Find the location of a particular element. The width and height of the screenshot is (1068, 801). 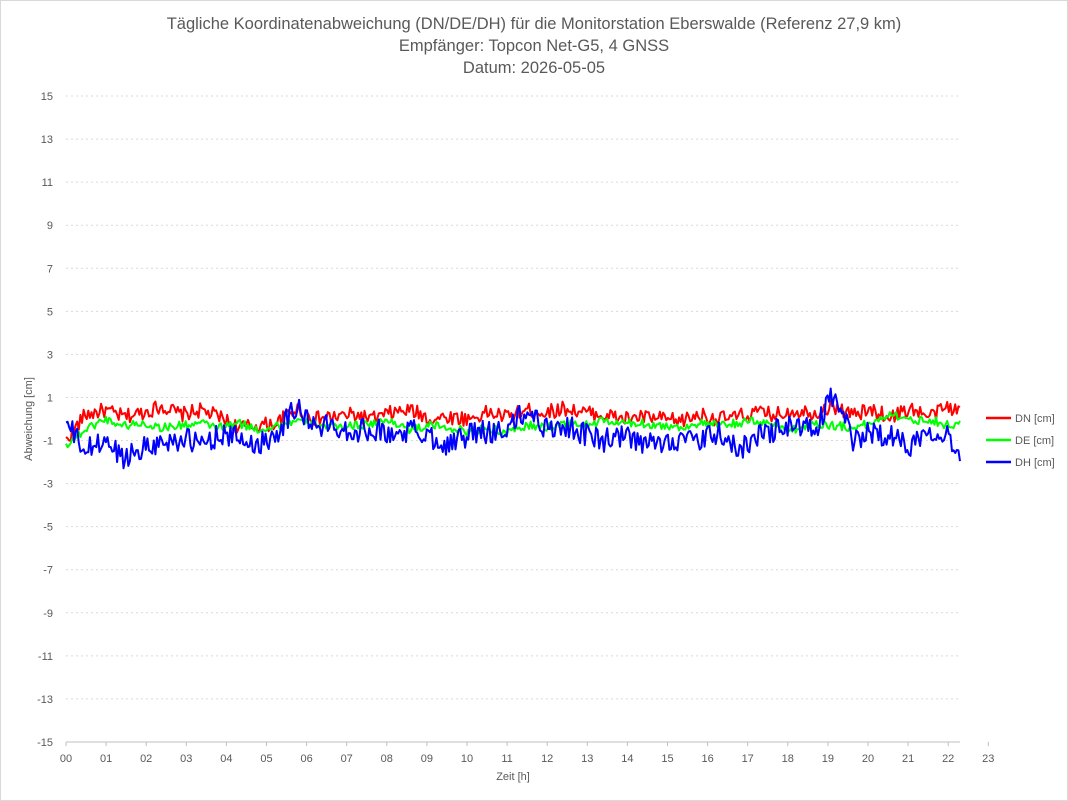

y-tick-label: 9 is located at coordinates (50, 226).